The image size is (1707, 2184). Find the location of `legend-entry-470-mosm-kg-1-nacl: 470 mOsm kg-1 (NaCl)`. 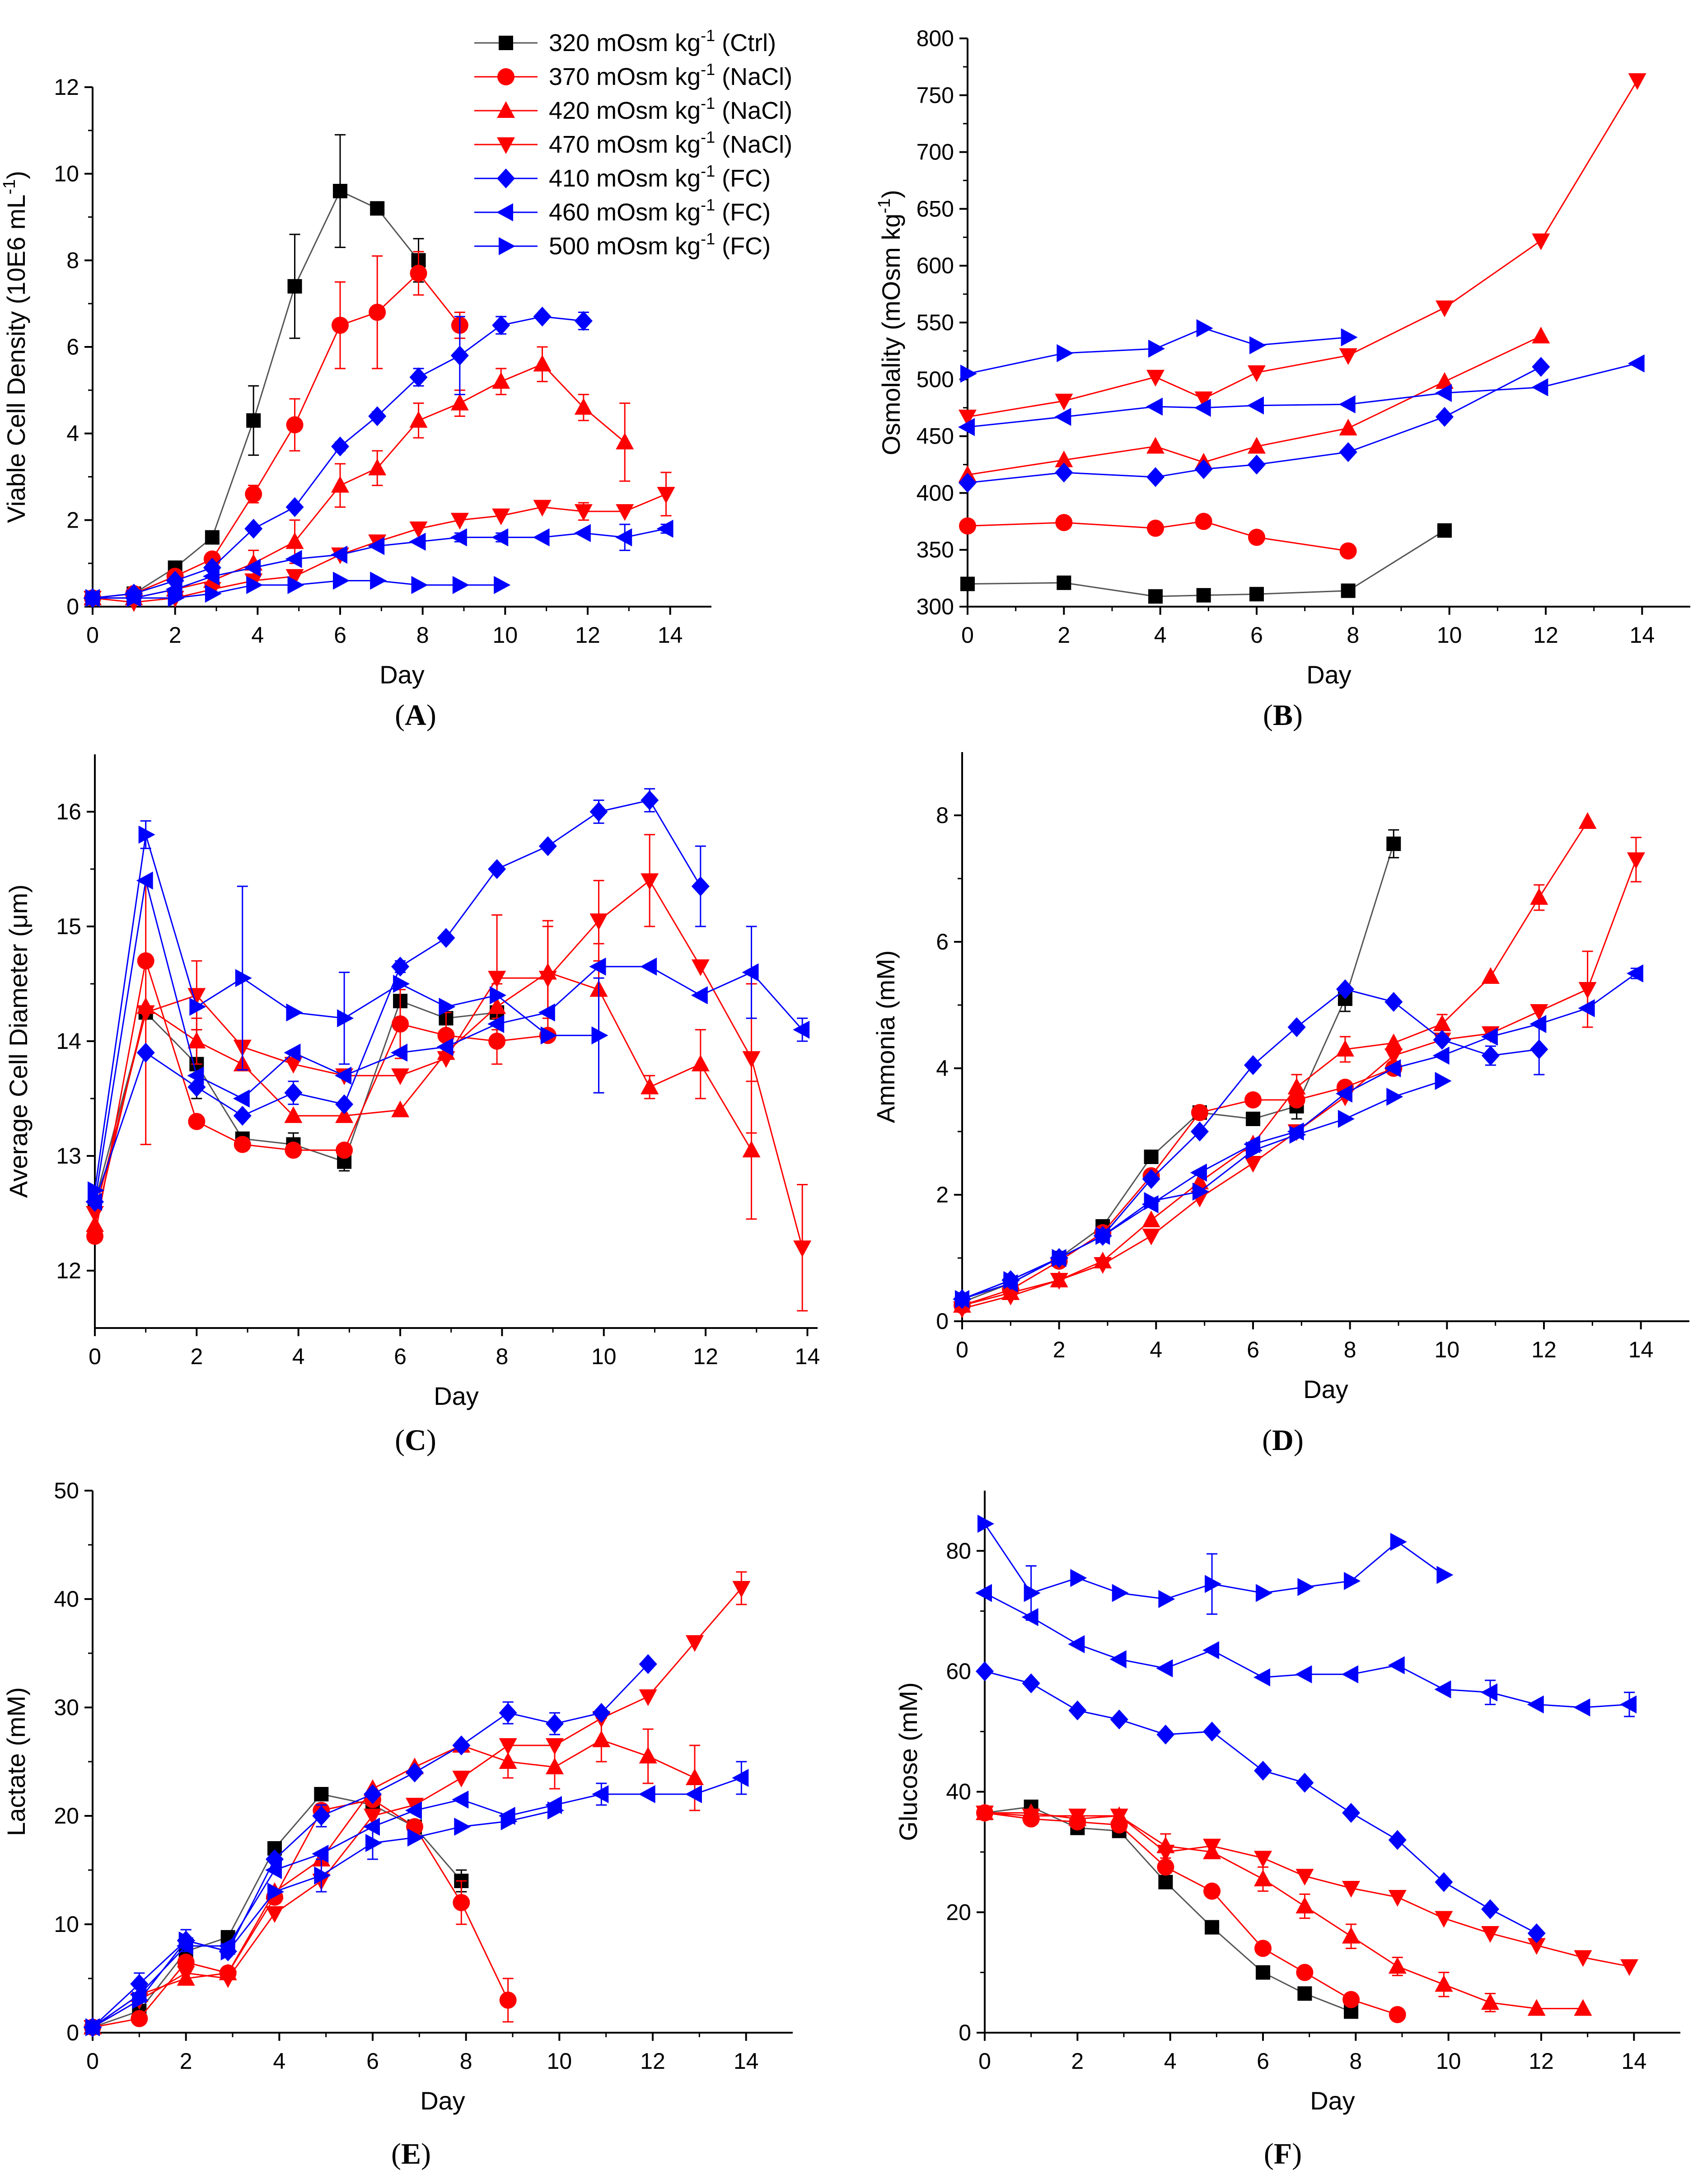

legend-entry-470-mosm-kg-1-nacl: 470 mOsm kg-1 (NaCl) is located at coordinates (633, 143).